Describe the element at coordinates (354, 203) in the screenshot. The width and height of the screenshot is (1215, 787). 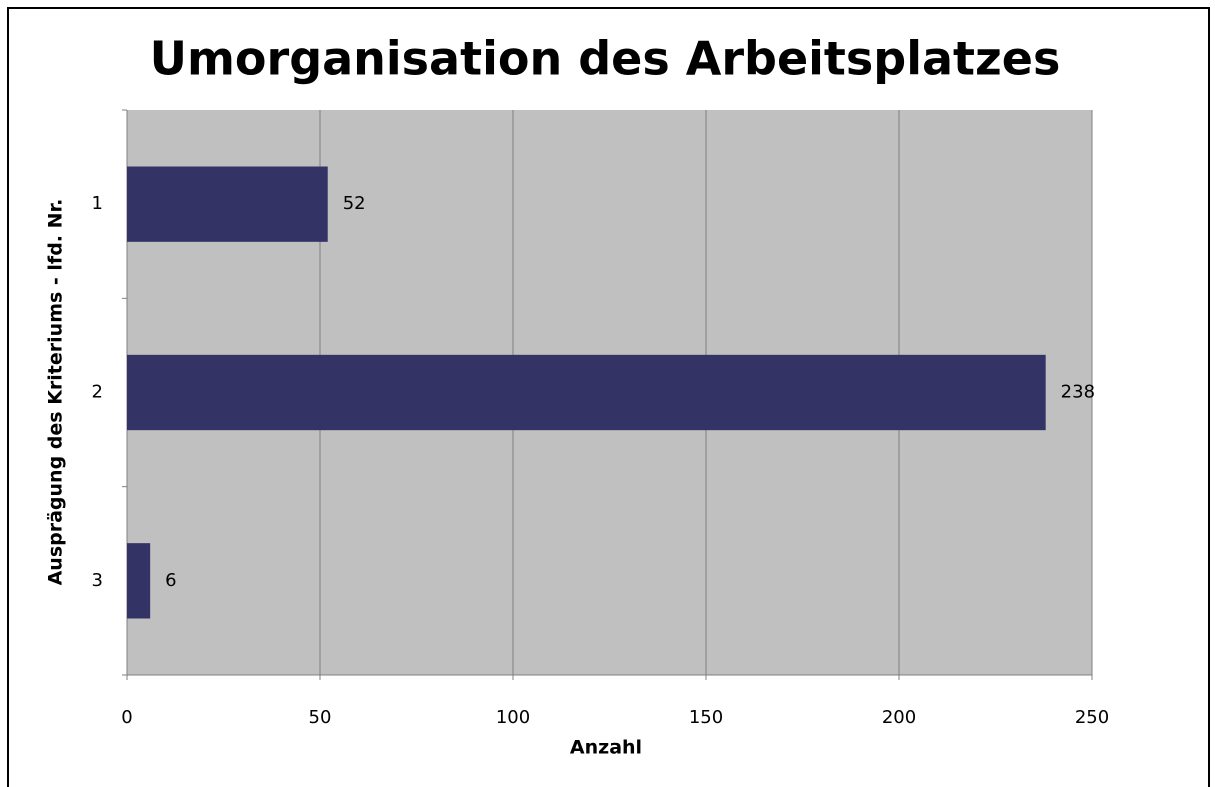
I see `data-label: 52` at that location.